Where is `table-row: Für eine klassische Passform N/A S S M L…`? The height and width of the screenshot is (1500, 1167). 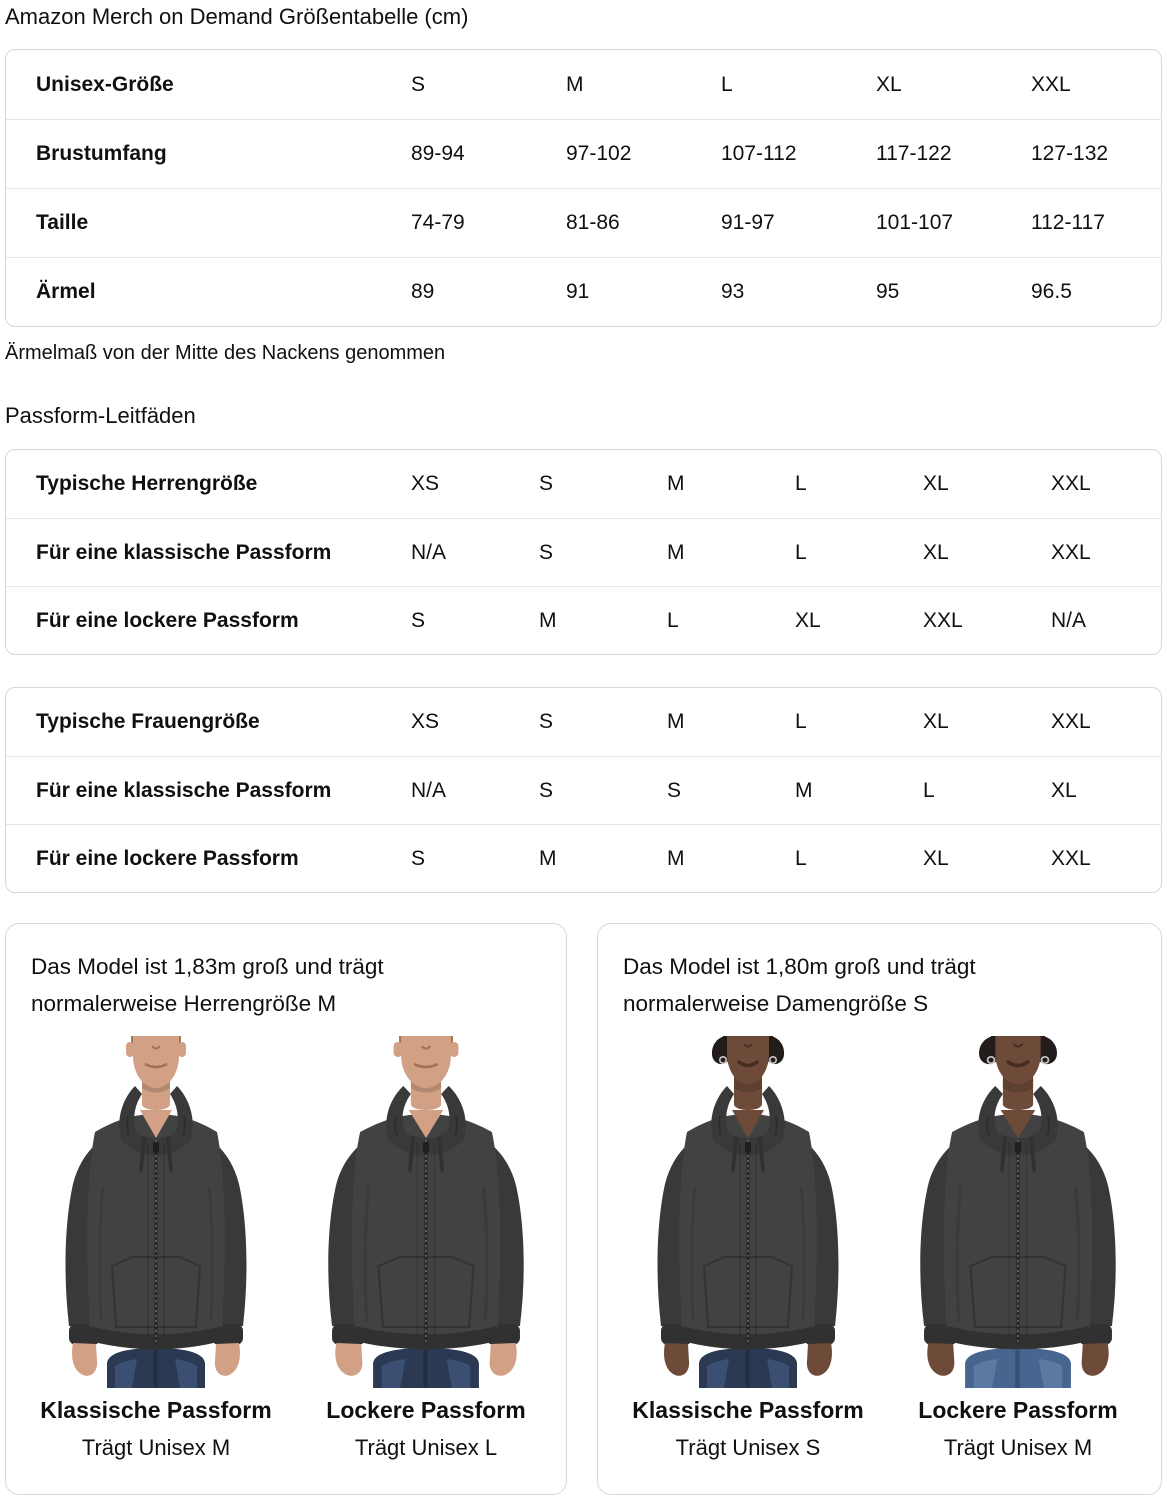 table-row: Für eine klassische Passform N/A S S M L… is located at coordinates (583, 790).